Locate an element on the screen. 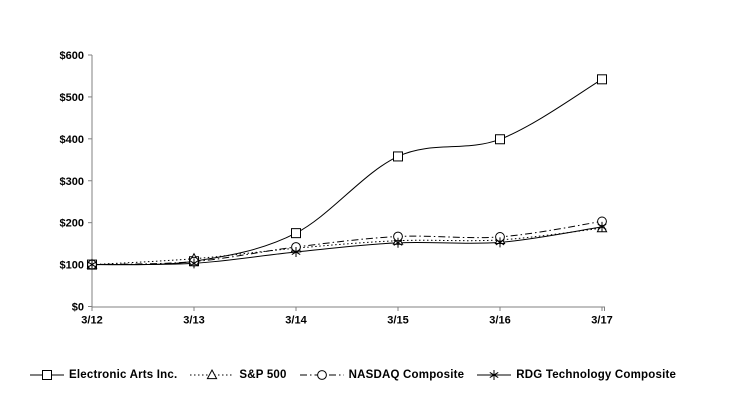 The image size is (747, 409). y-tick-label: $500 is located at coordinates (72, 98).